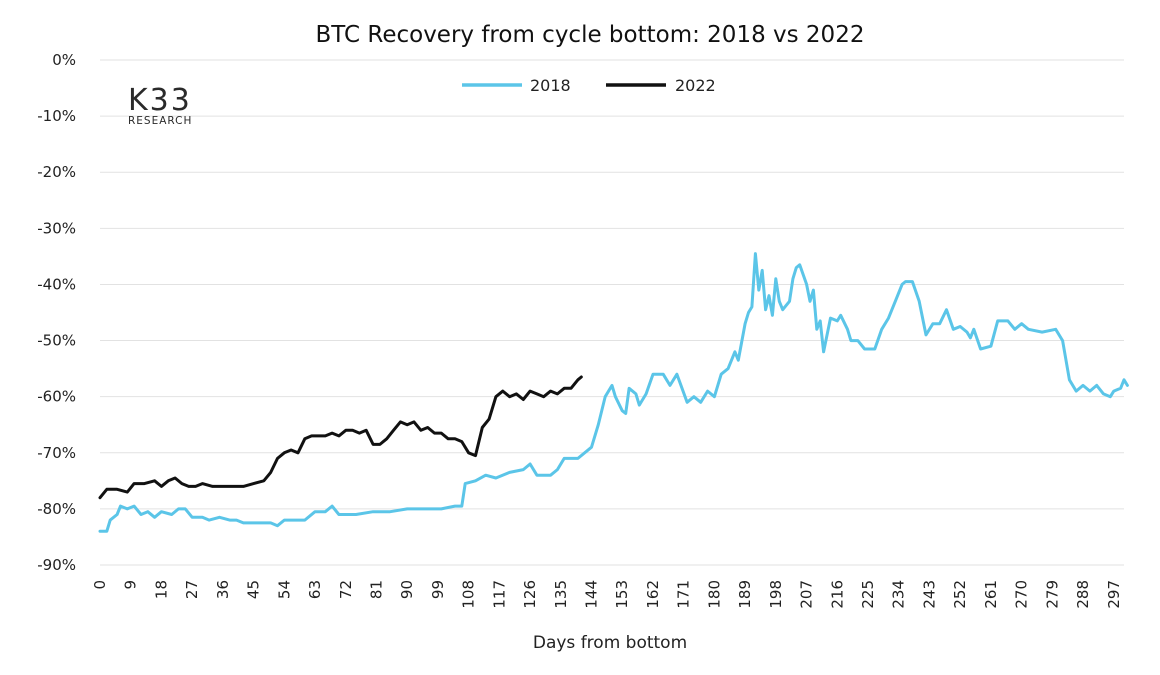  I want to click on y-tick-label: -40%, so click(56, 284).